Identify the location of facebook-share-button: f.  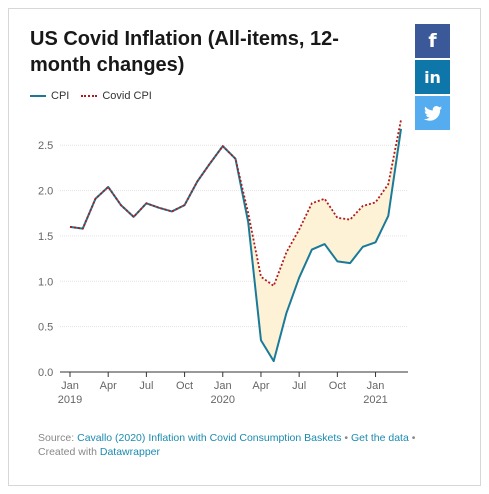
(432, 41).